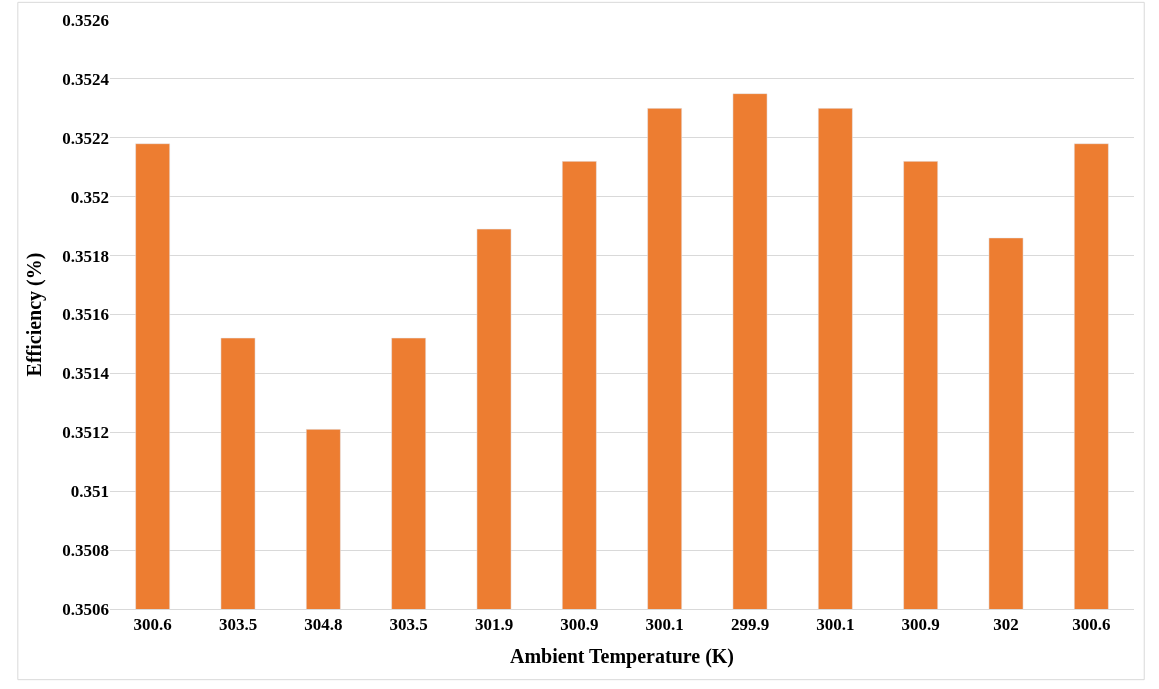 This screenshot has width=1159, height=689. I want to click on y-tick-label: 0.3512, so click(85, 433).